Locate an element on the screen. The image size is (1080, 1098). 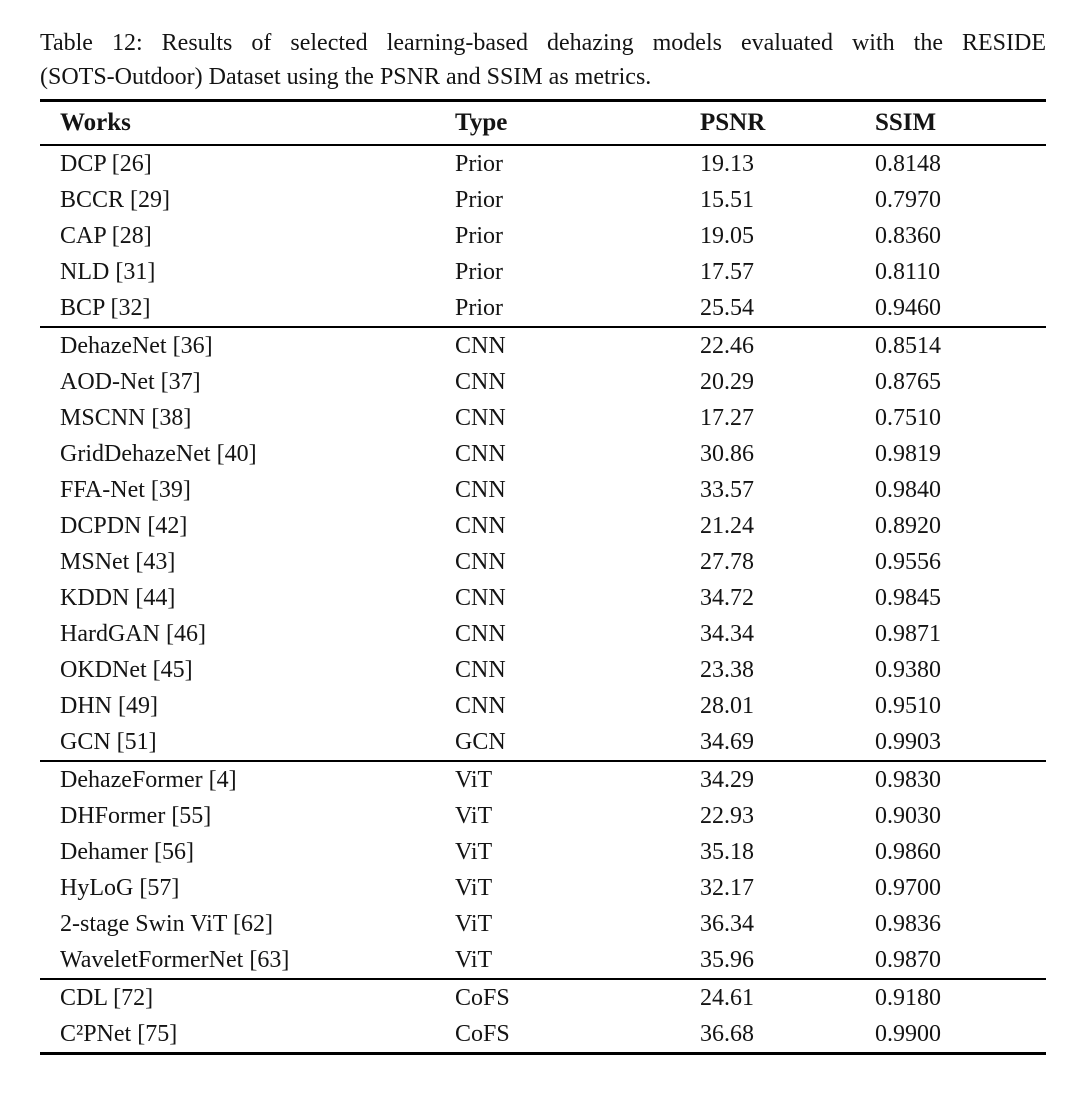
work-cell: DCPDN [42] is located at coordinates (124, 525).